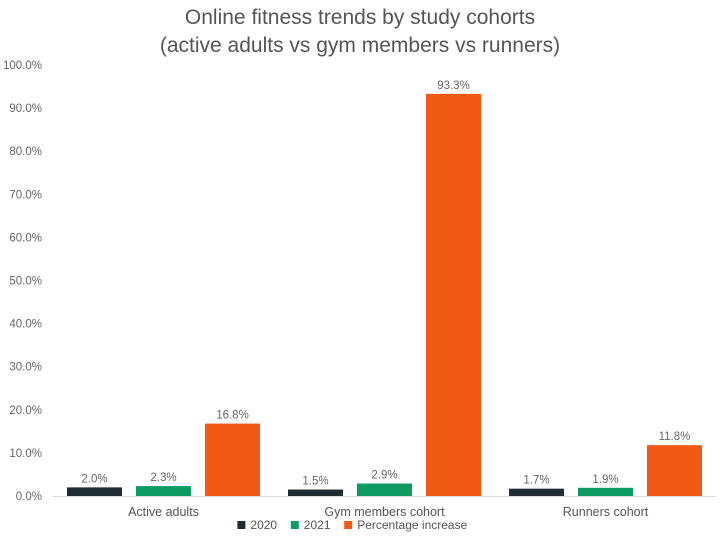 This screenshot has width=720, height=540. I want to click on legend-item-label: Percentage increase, so click(412, 525).